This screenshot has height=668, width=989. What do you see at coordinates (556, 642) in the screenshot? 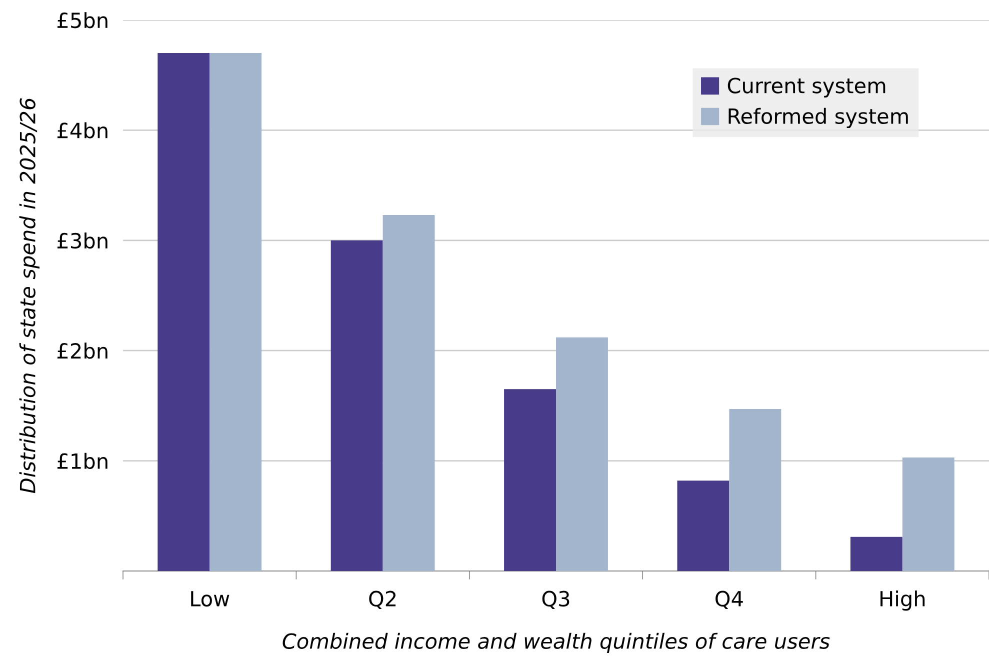
I see `x-axis-title: Combined income and wealth quintiles of care users` at bounding box center [556, 642].